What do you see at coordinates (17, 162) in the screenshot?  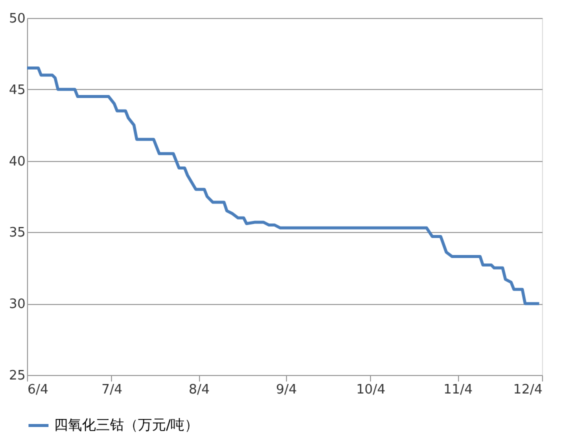 I see `y-tick-label: 40` at bounding box center [17, 162].